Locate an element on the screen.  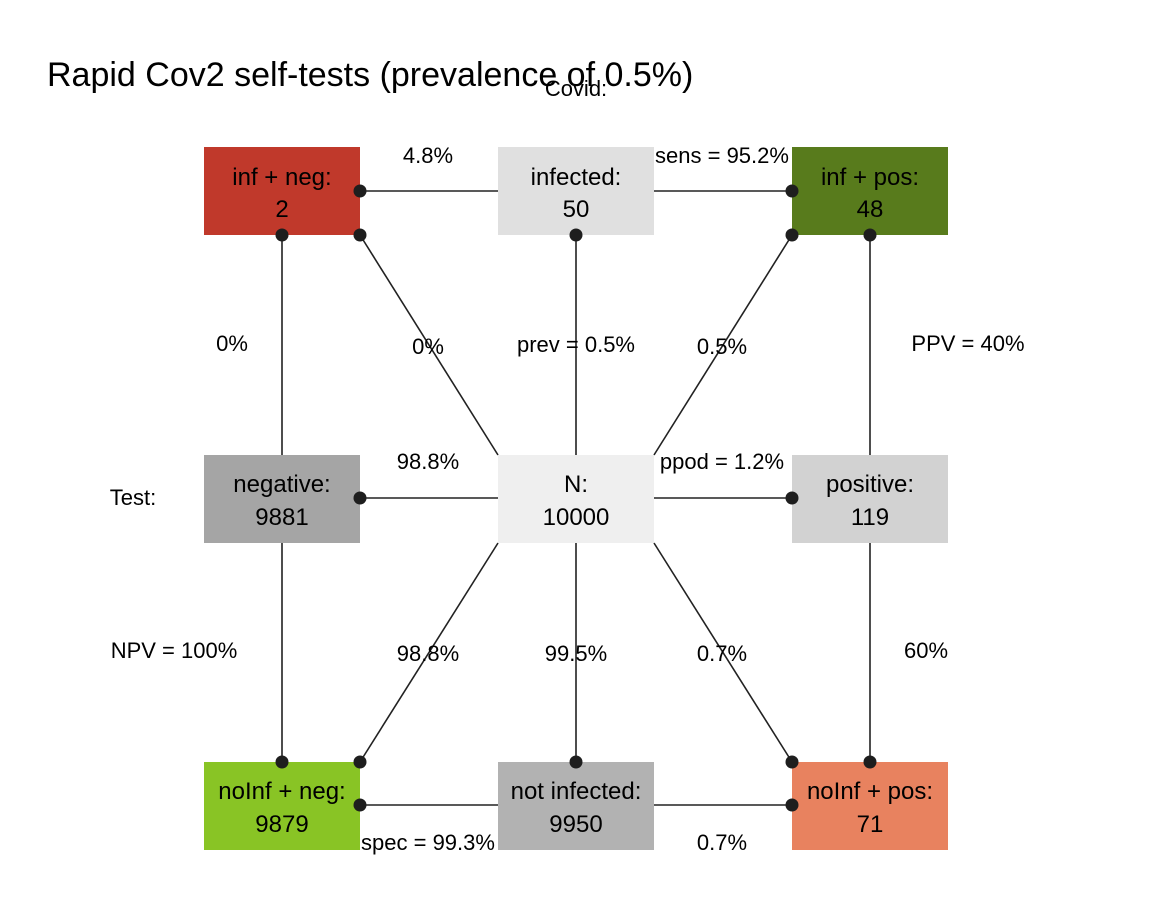
noinf-neg-box is located at coordinates (282, 806).